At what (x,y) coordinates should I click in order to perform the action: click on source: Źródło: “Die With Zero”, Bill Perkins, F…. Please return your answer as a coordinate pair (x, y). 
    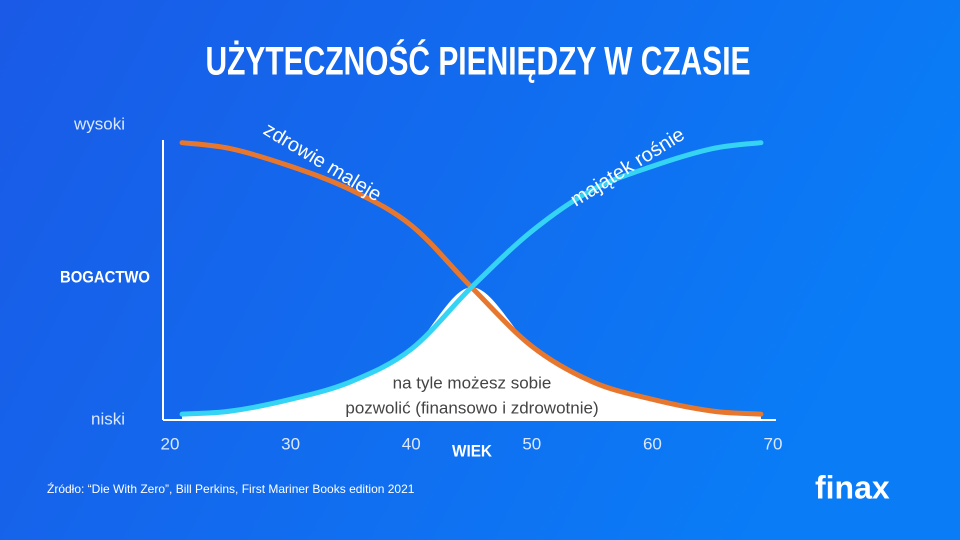
    Looking at the image, I should click on (231, 488).